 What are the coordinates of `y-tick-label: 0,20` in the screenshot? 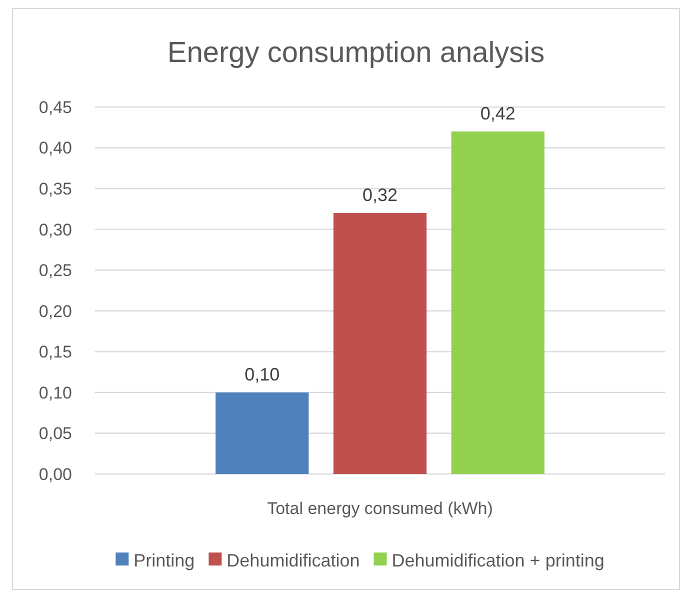 It's located at (55, 311).